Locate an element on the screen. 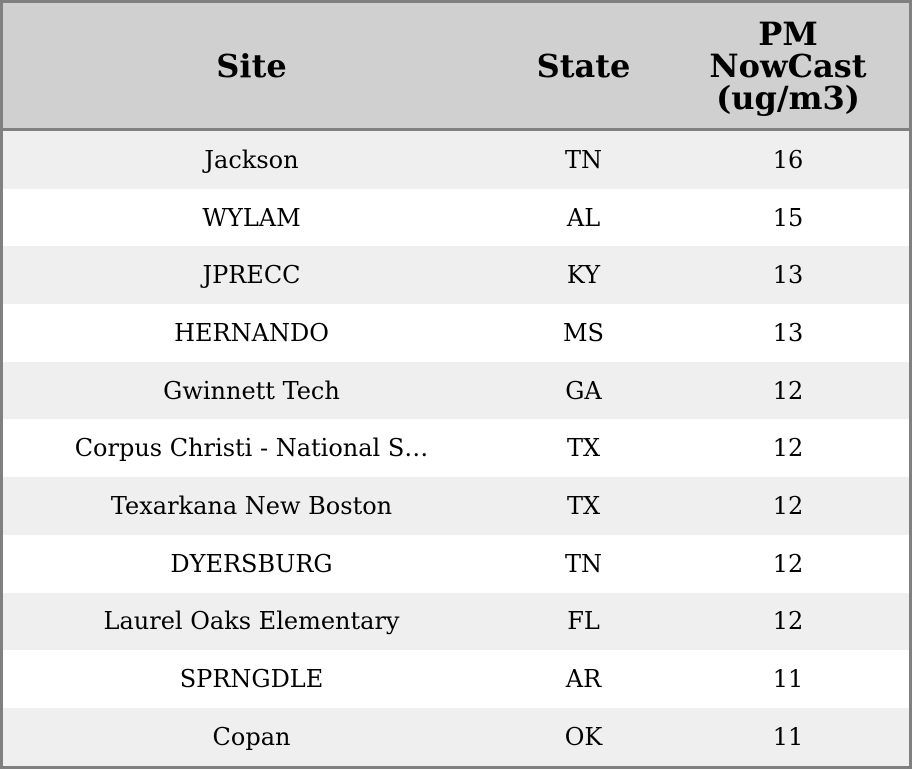  table-row: WYLAM AL 15 is located at coordinates (456, 217).